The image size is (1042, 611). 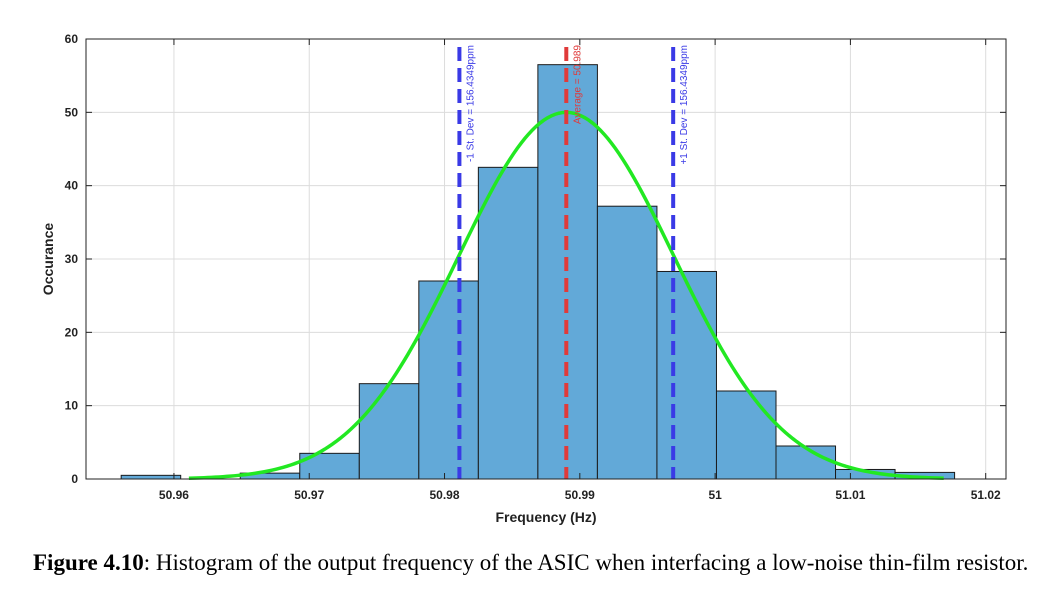 What do you see at coordinates (74, 479) in the screenshot?
I see `y-tick-label: 0` at bounding box center [74, 479].